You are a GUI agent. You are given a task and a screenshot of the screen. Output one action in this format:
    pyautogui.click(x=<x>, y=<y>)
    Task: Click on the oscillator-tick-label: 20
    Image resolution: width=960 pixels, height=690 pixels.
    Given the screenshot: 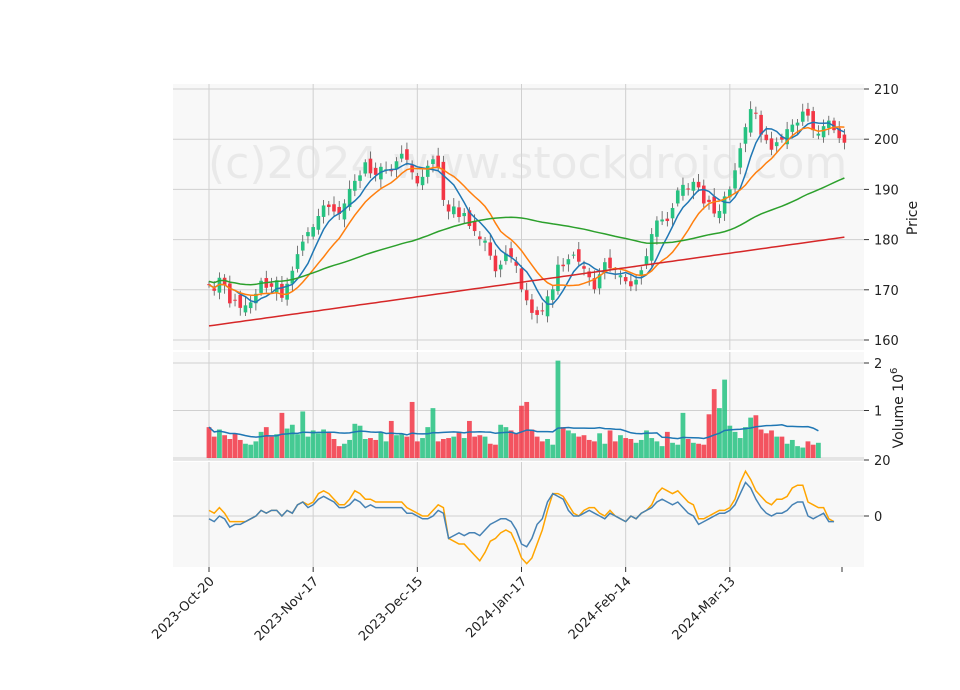 What is the action you would take?
    pyautogui.click(x=882, y=461)
    